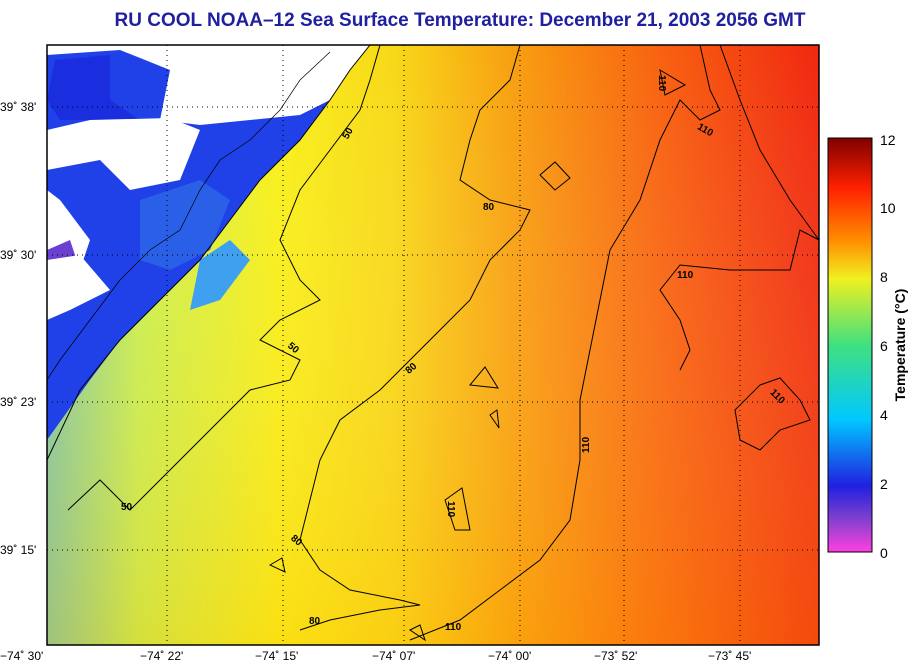 The image size is (920, 664). Describe the element at coordinates (900, 345) in the screenshot. I see `colorbar-title: Temperature (°C)` at that location.